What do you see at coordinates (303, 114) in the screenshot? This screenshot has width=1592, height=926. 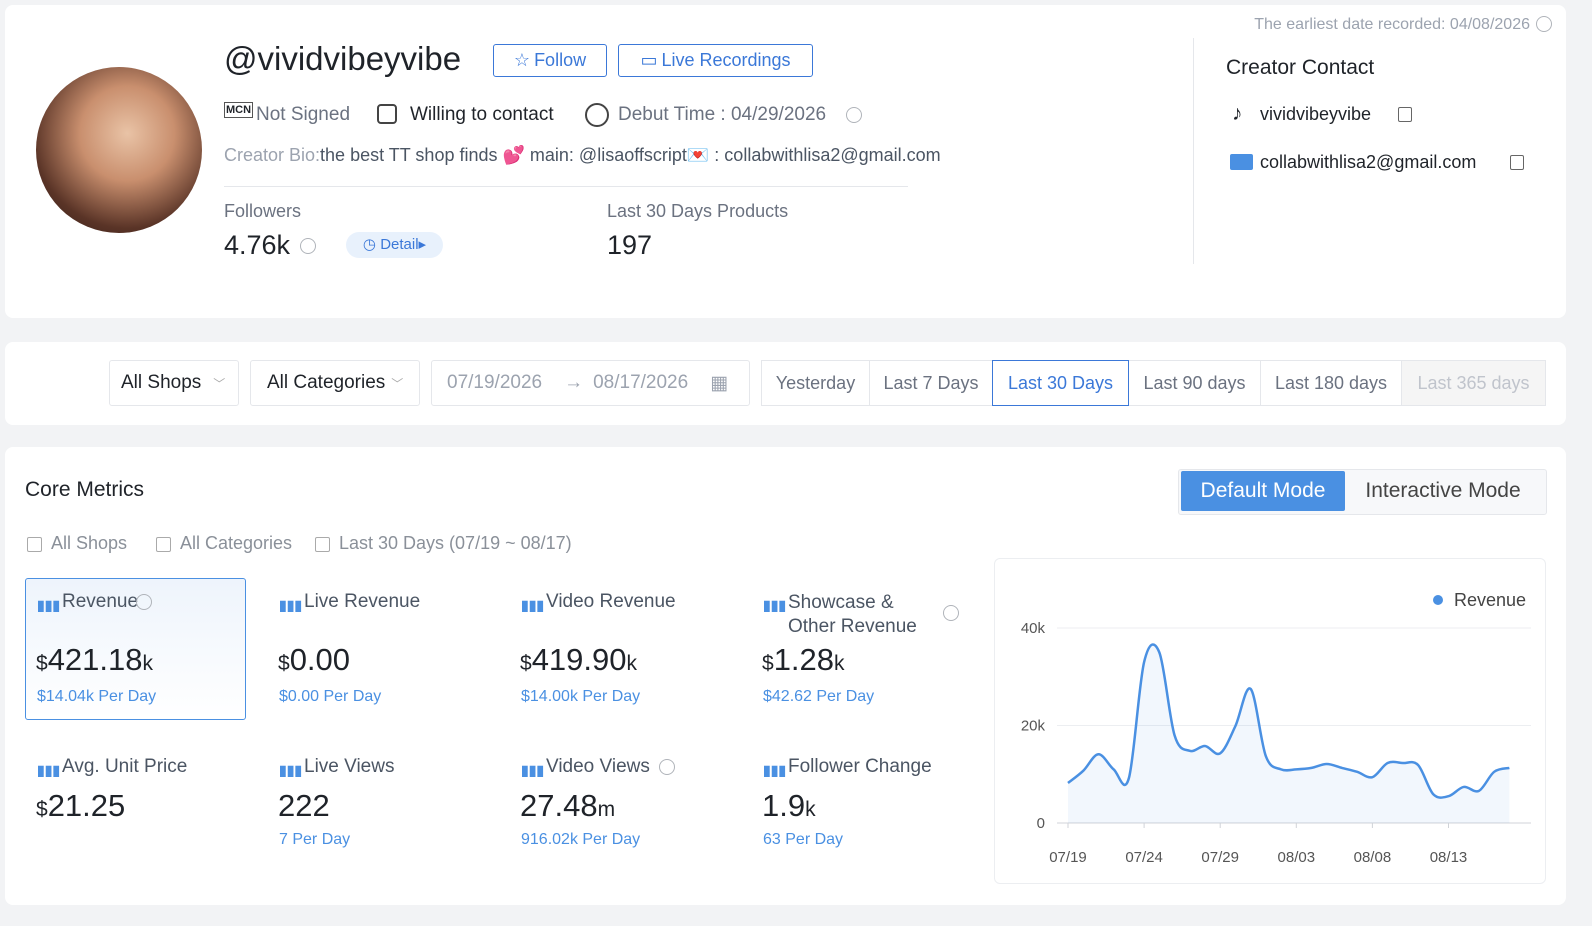 I see `signed-status: Not Signed` at bounding box center [303, 114].